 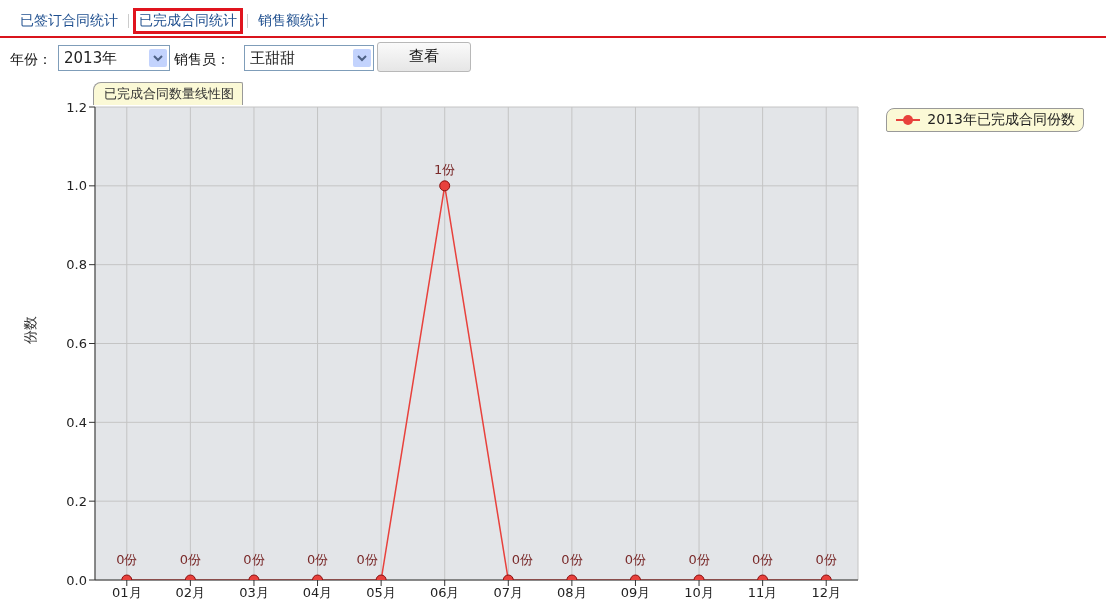 I want to click on x-tick-label: 07月, so click(x=508, y=593).